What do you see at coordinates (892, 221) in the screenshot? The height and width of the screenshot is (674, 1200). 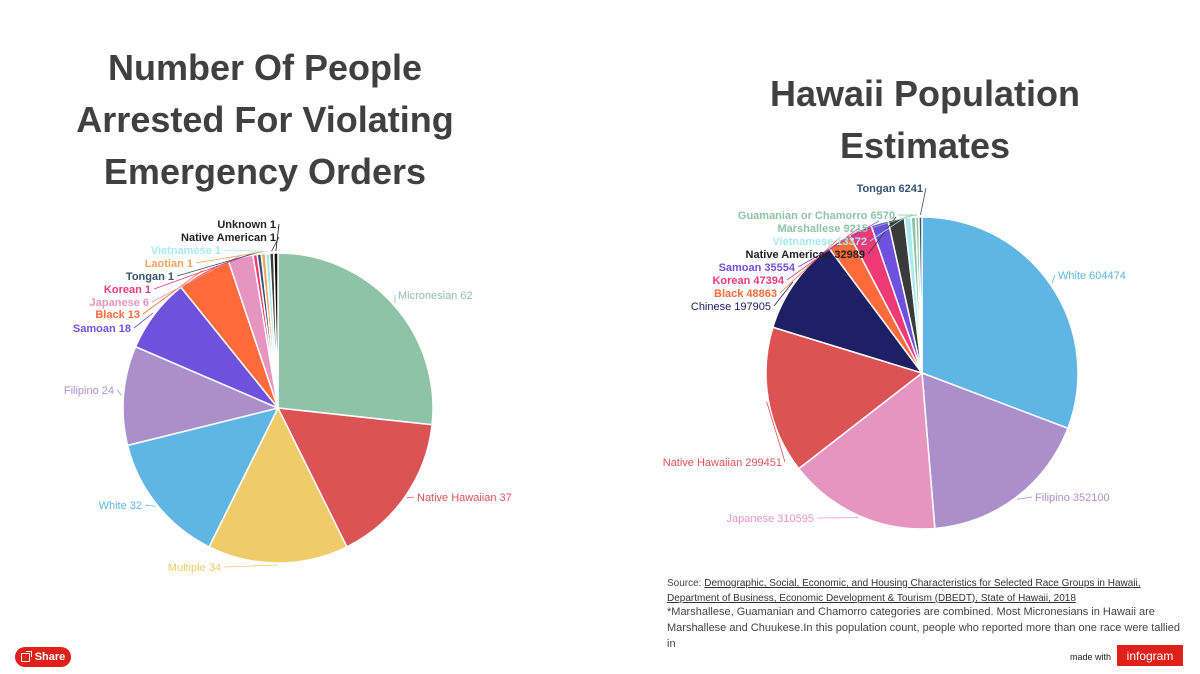 I see `leader-population-marshallese` at bounding box center [892, 221].